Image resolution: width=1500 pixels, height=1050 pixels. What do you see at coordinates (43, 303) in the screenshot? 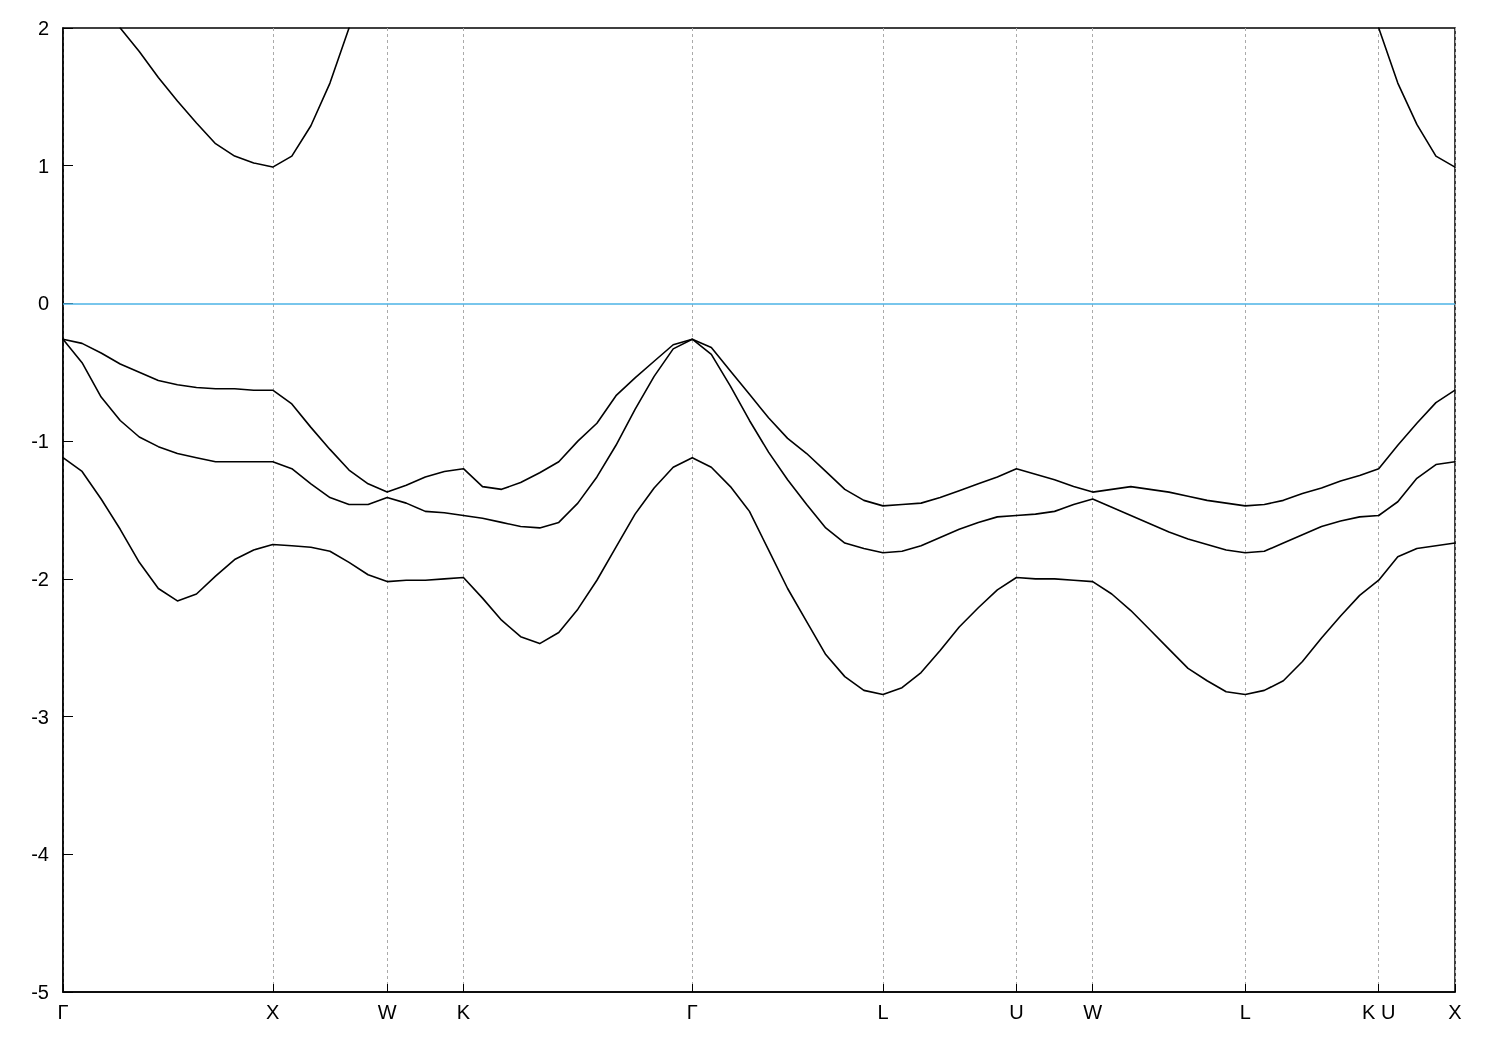
I see `y-tick-label: 0` at bounding box center [43, 303].